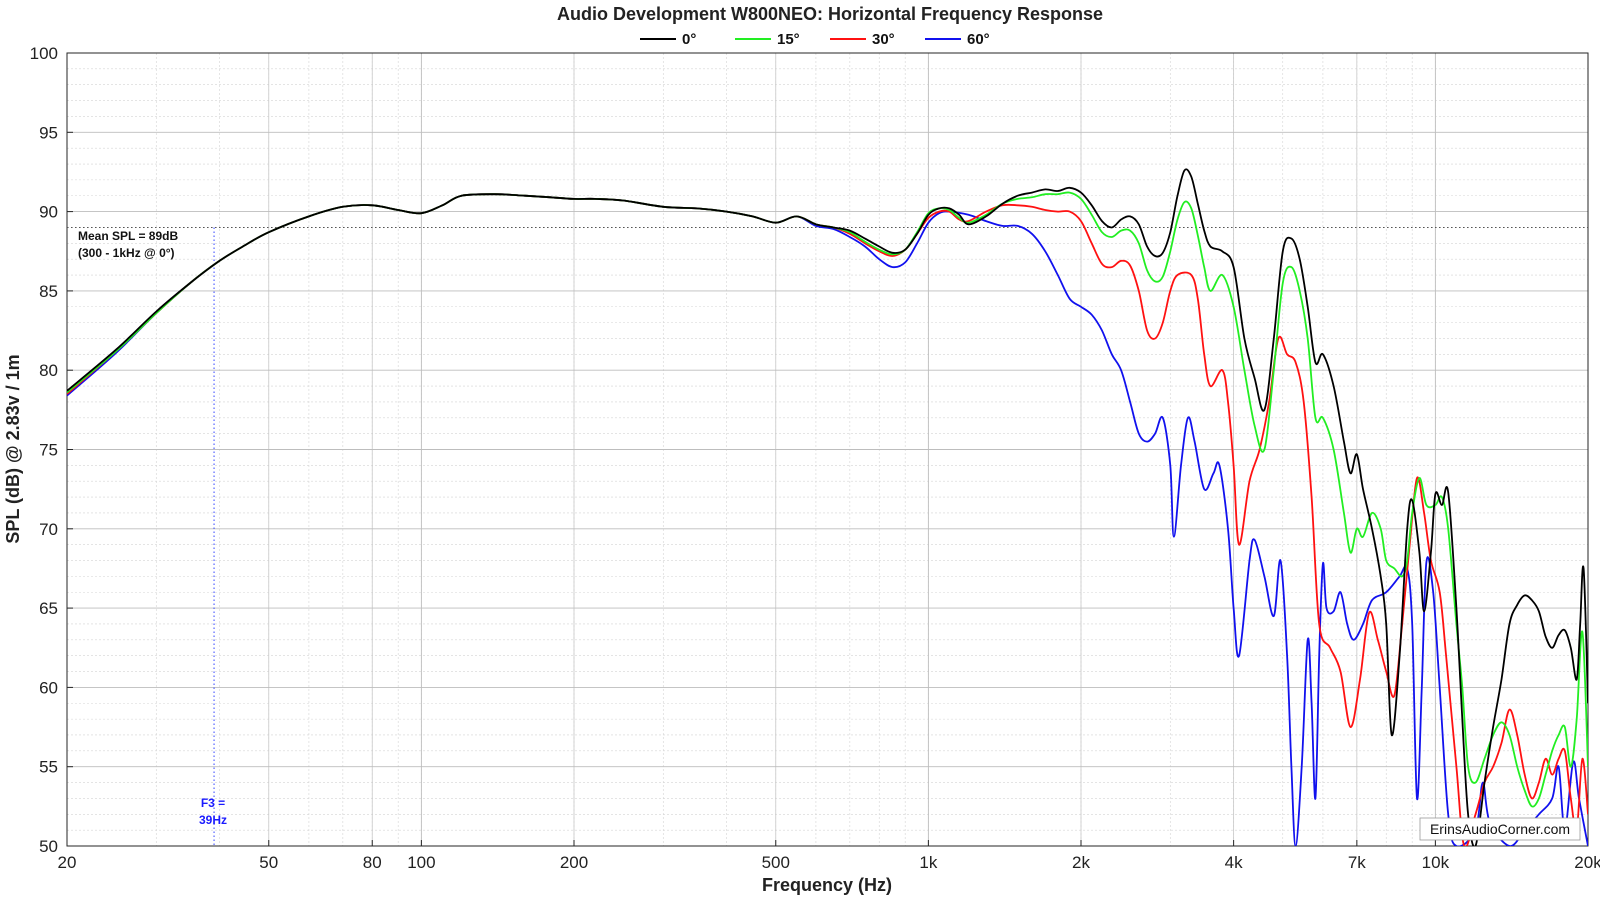 This screenshot has height=900, width=1600. What do you see at coordinates (48, 291) in the screenshot?
I see `y-tick-label: 85` at bounding box center [48, 291].